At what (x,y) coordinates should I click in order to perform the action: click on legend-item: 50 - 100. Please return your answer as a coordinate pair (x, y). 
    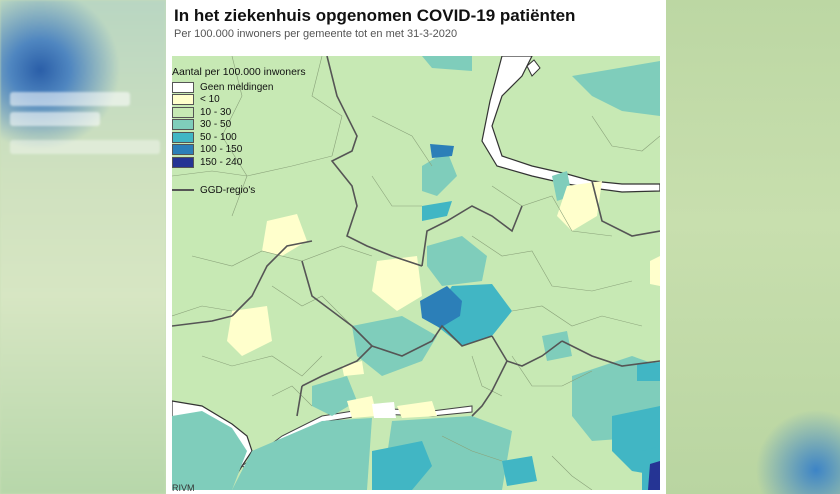
    Looking at the image, I should click on (239, 137).